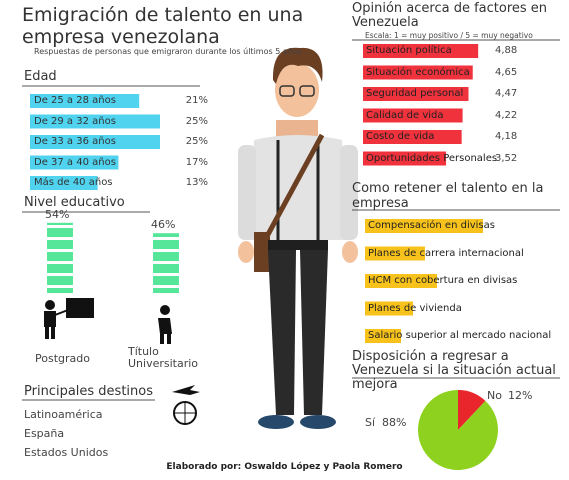  What do you see at coordinates (448, 196) in the screenshot?
I see `heading: Como retener el talento en la empresa` at bounding box center [448, 196].